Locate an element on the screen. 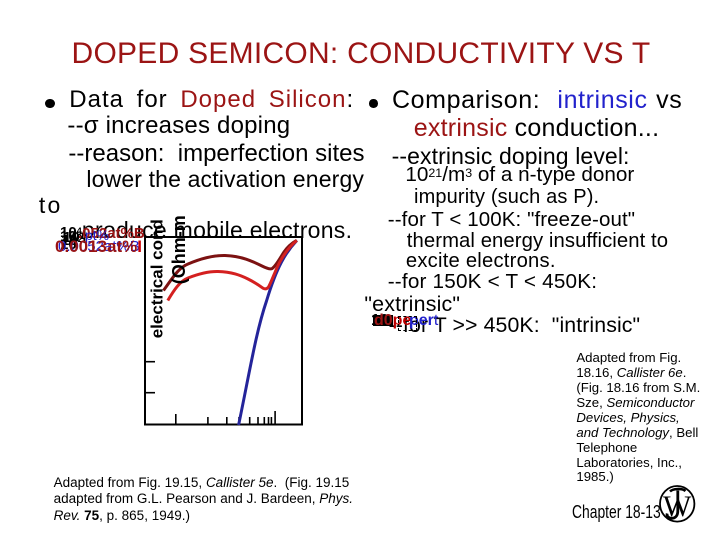 This screenshot has width=720, height=540. svg-text: (Ohm-m is located at coordinates (179, 249).